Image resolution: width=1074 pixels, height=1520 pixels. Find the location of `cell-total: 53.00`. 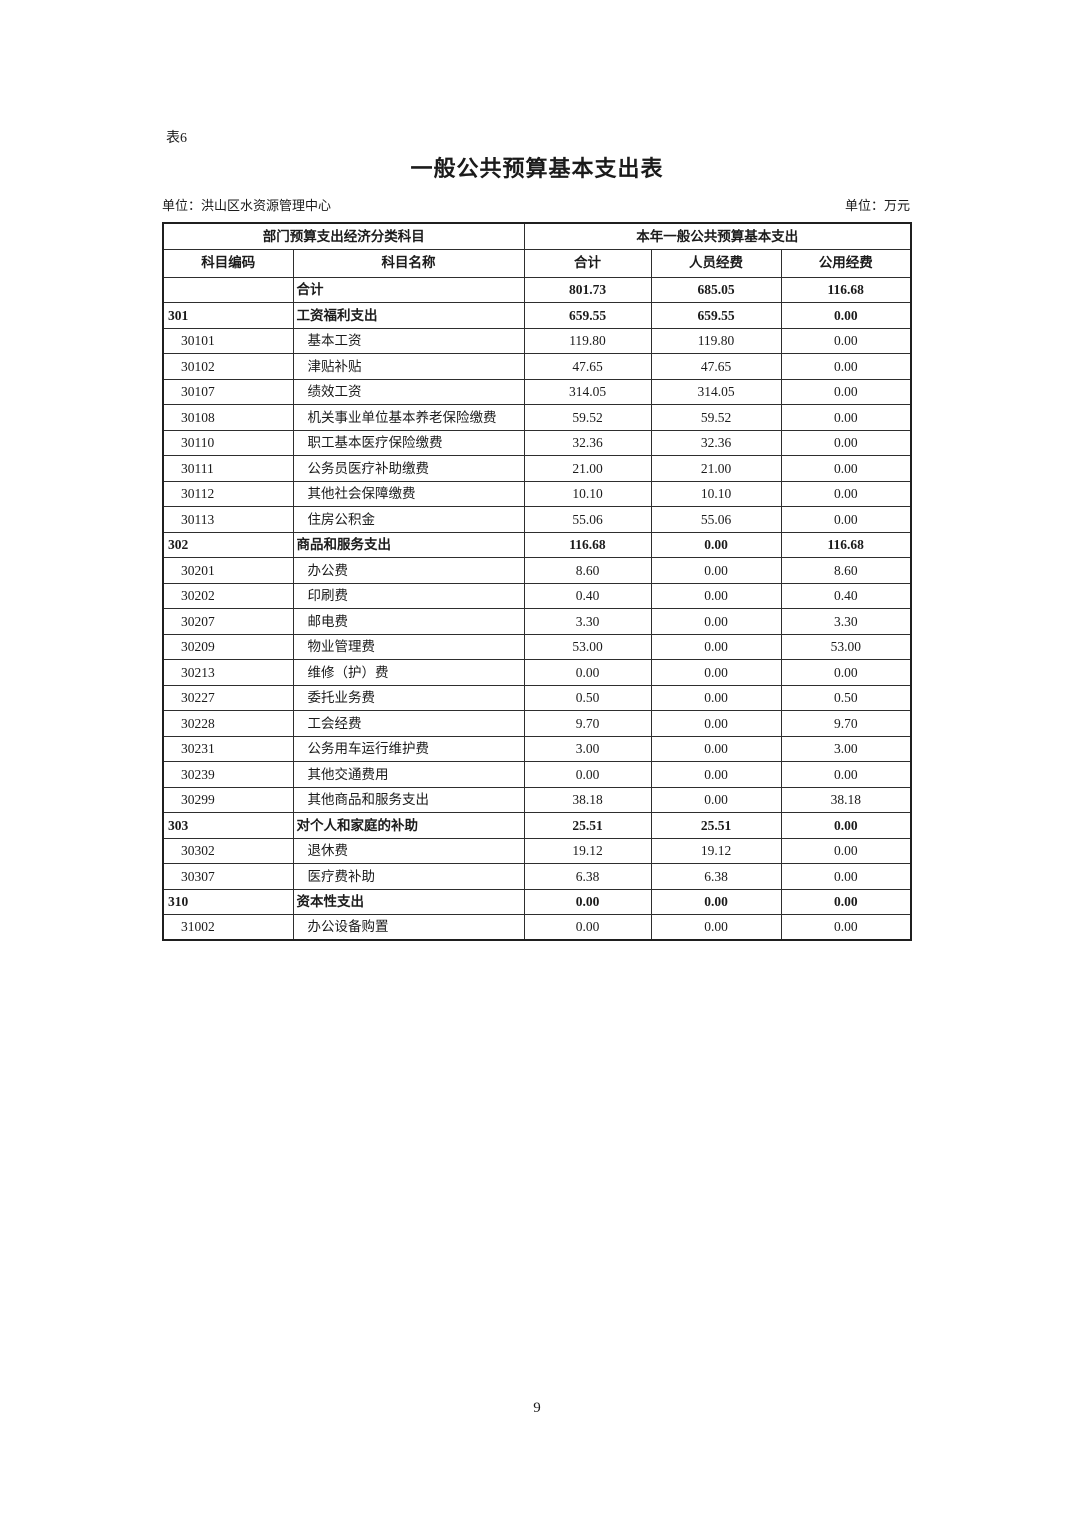

cell-total: 53.00 is located at coordinates (587, 646).